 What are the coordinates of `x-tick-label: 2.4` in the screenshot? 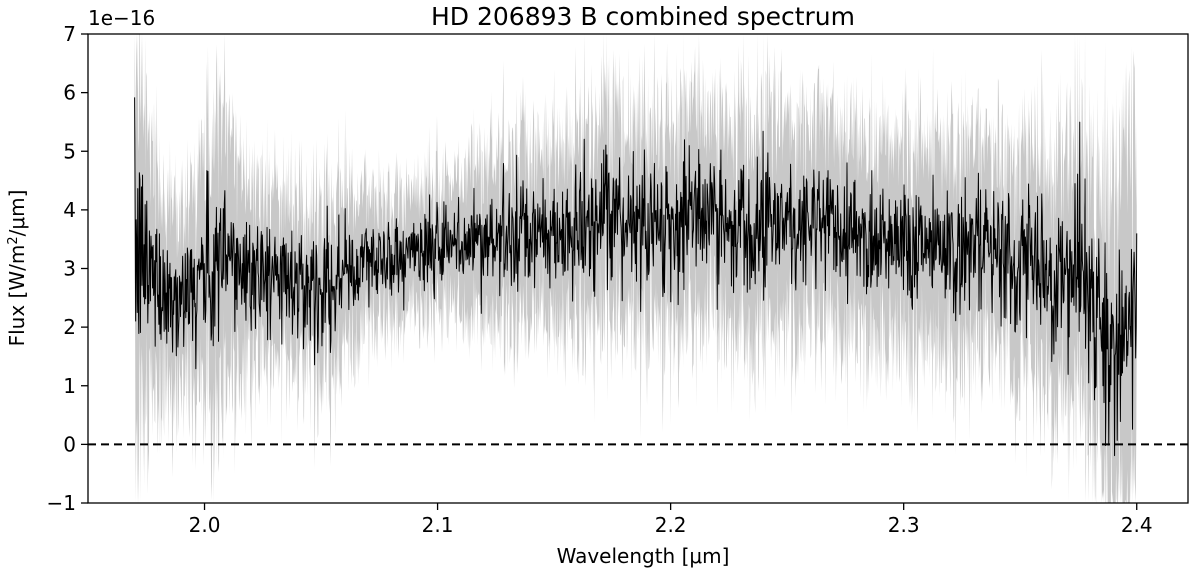 It's located at (1137, 525).